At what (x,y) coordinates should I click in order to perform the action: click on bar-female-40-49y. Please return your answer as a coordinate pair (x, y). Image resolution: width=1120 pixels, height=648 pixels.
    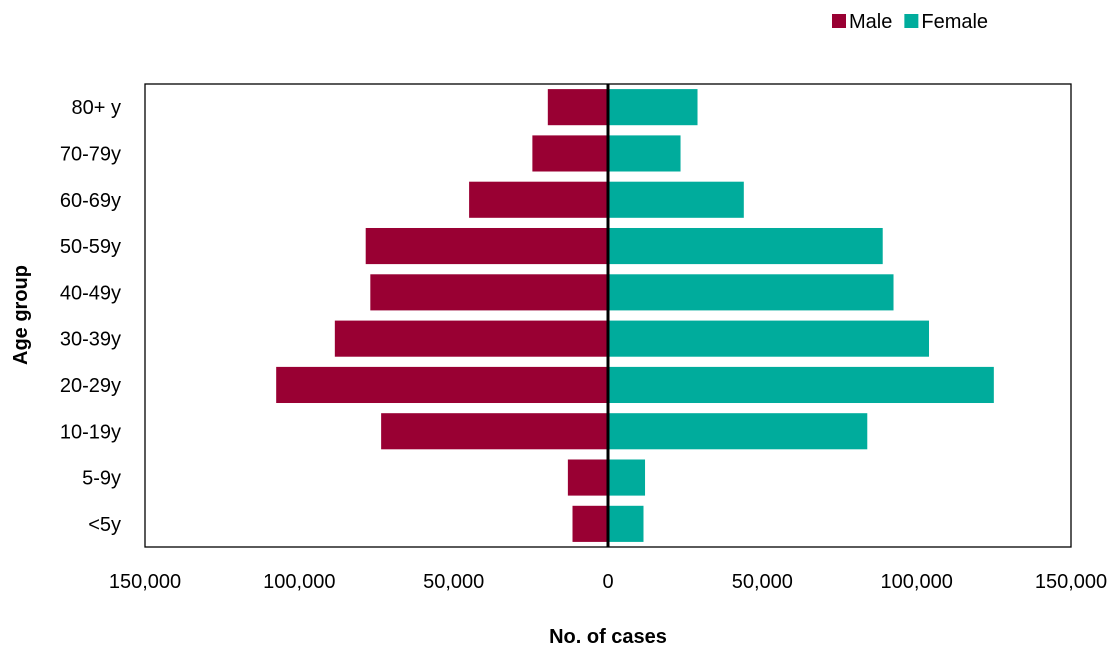
    Looking at the image, I should click on (751, 292).